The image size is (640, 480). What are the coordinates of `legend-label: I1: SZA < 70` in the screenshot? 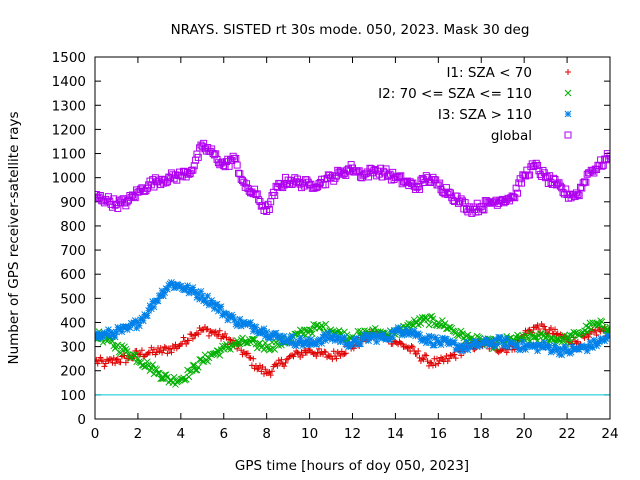 It's located at (489, 73).